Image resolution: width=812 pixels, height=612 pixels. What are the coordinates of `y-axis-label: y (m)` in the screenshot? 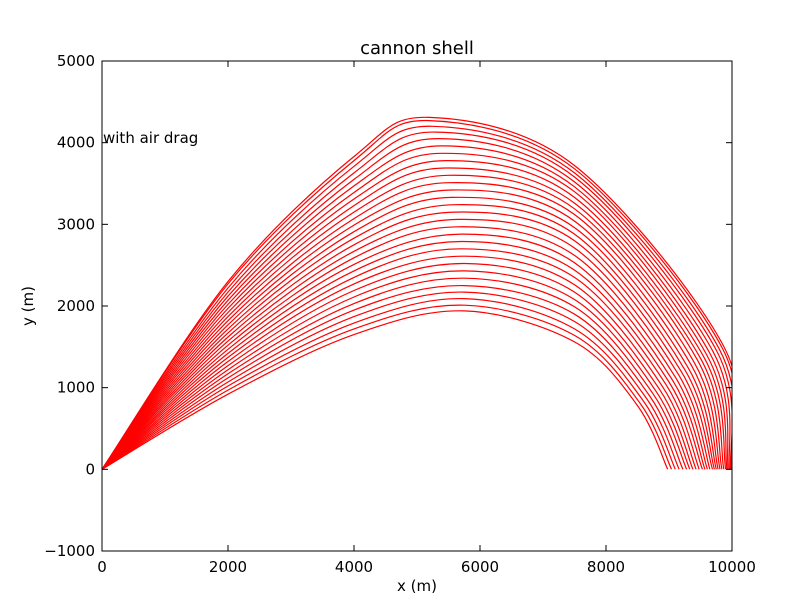 It's located at (28, 306).